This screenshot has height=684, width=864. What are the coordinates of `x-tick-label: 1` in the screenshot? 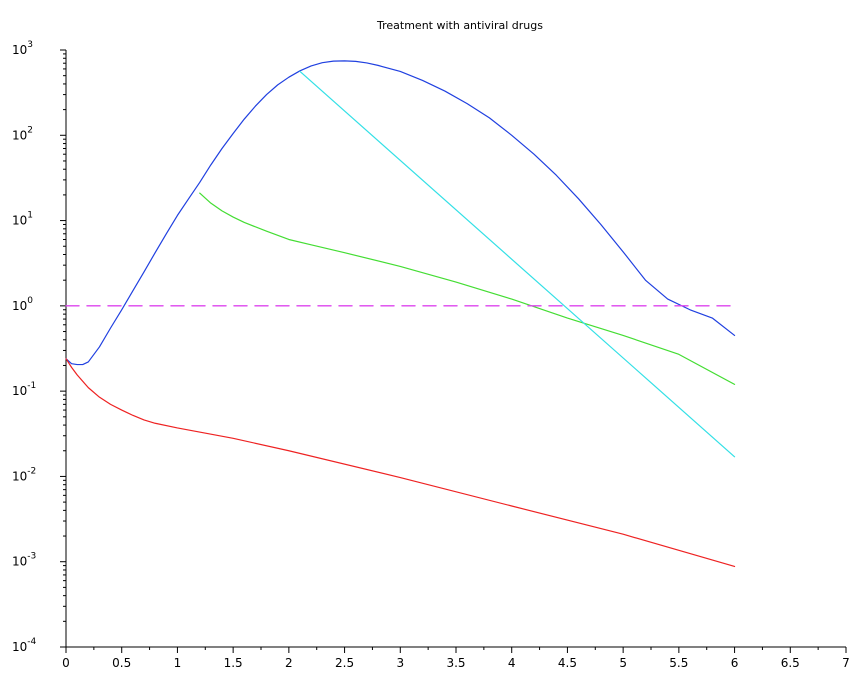 It's located at (178, 663).